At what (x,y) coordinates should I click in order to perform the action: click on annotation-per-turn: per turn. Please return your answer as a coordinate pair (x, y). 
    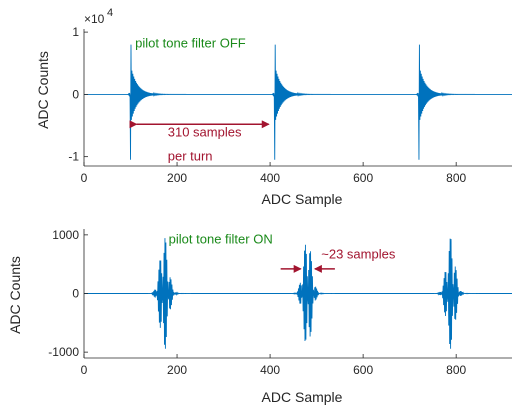
    Looking at the image, I should click on (190, 155).